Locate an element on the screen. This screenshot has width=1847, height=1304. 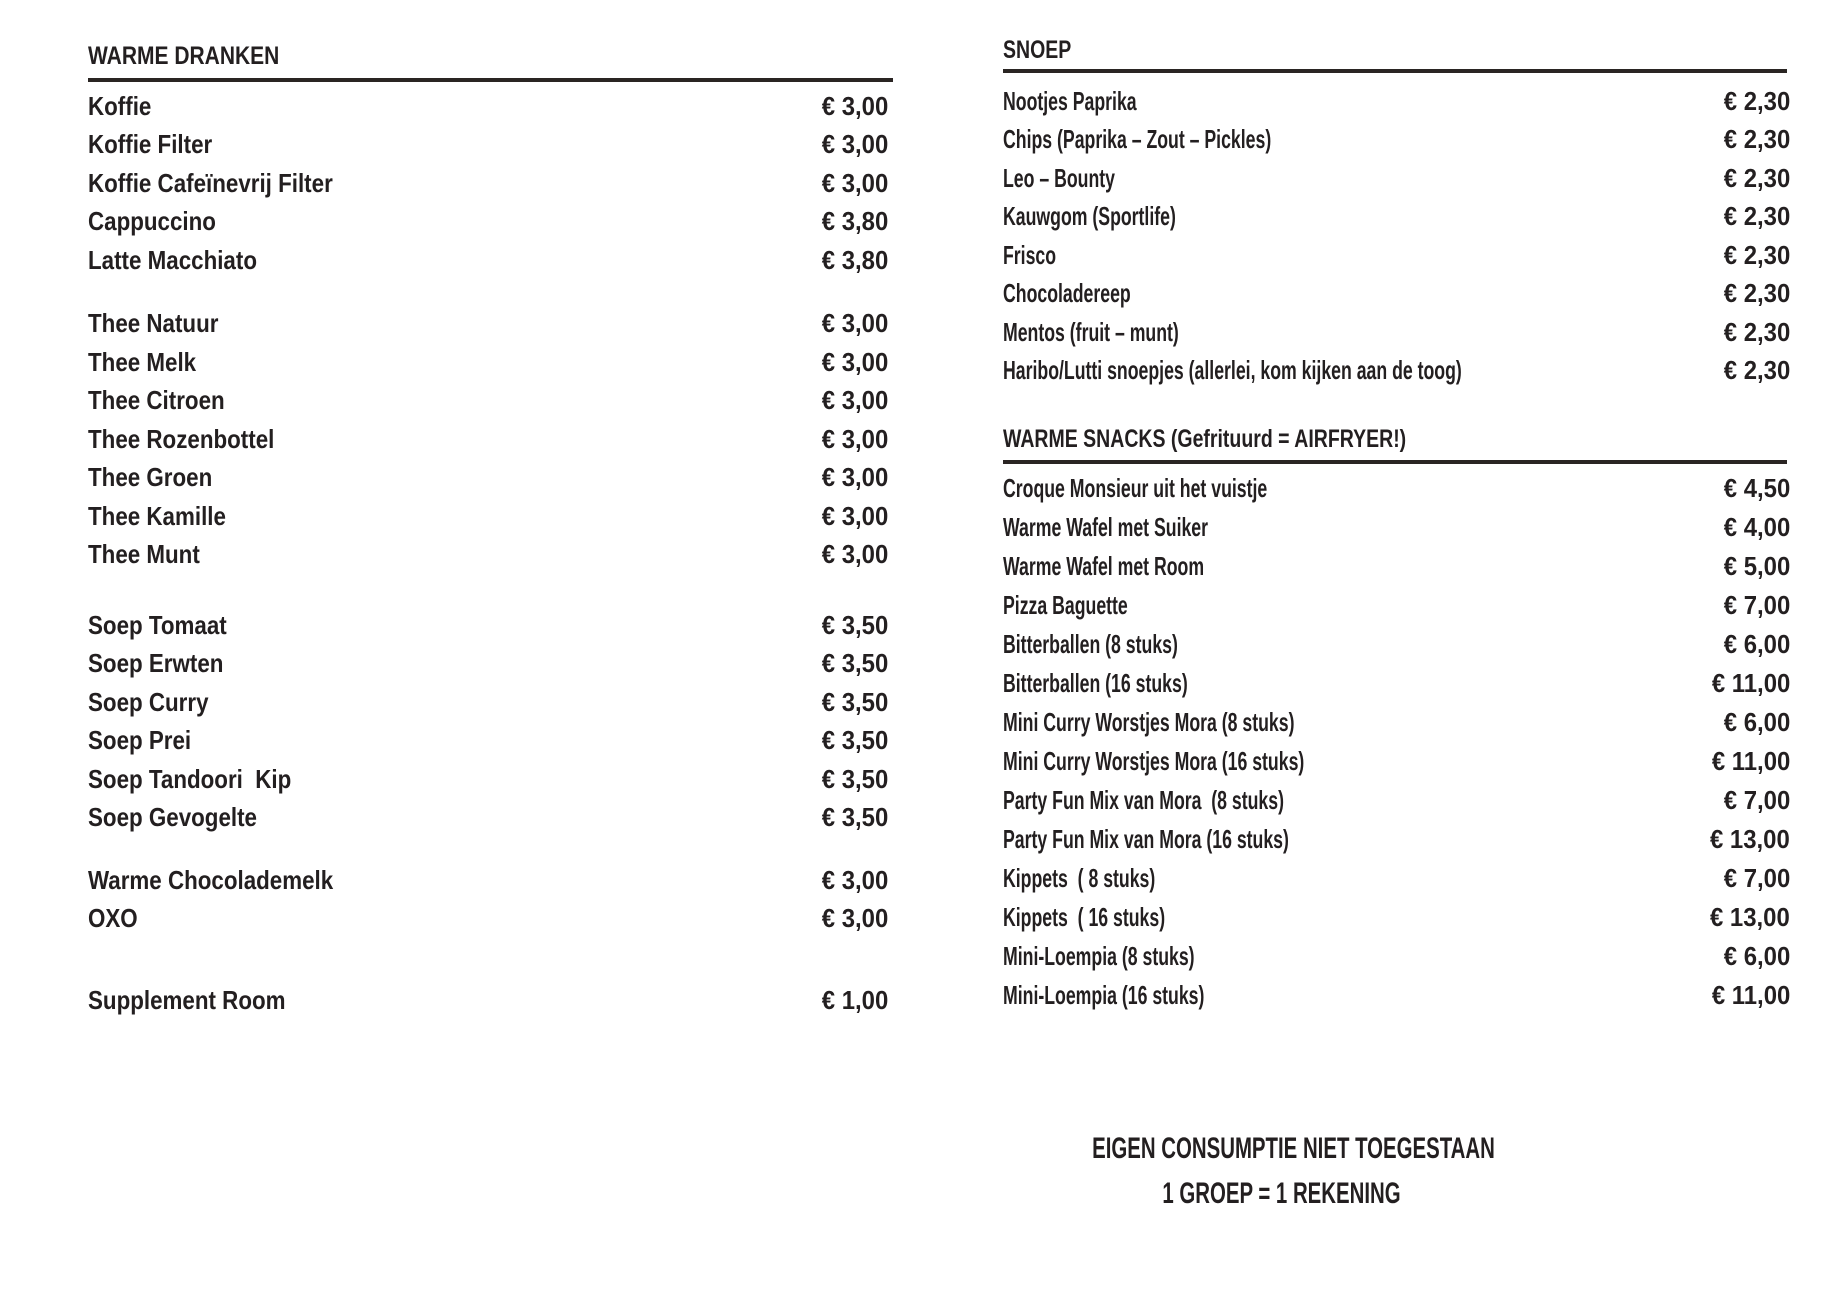
menu-item-name: Soep Tandoori Kip is located at coordinates (190, 778).